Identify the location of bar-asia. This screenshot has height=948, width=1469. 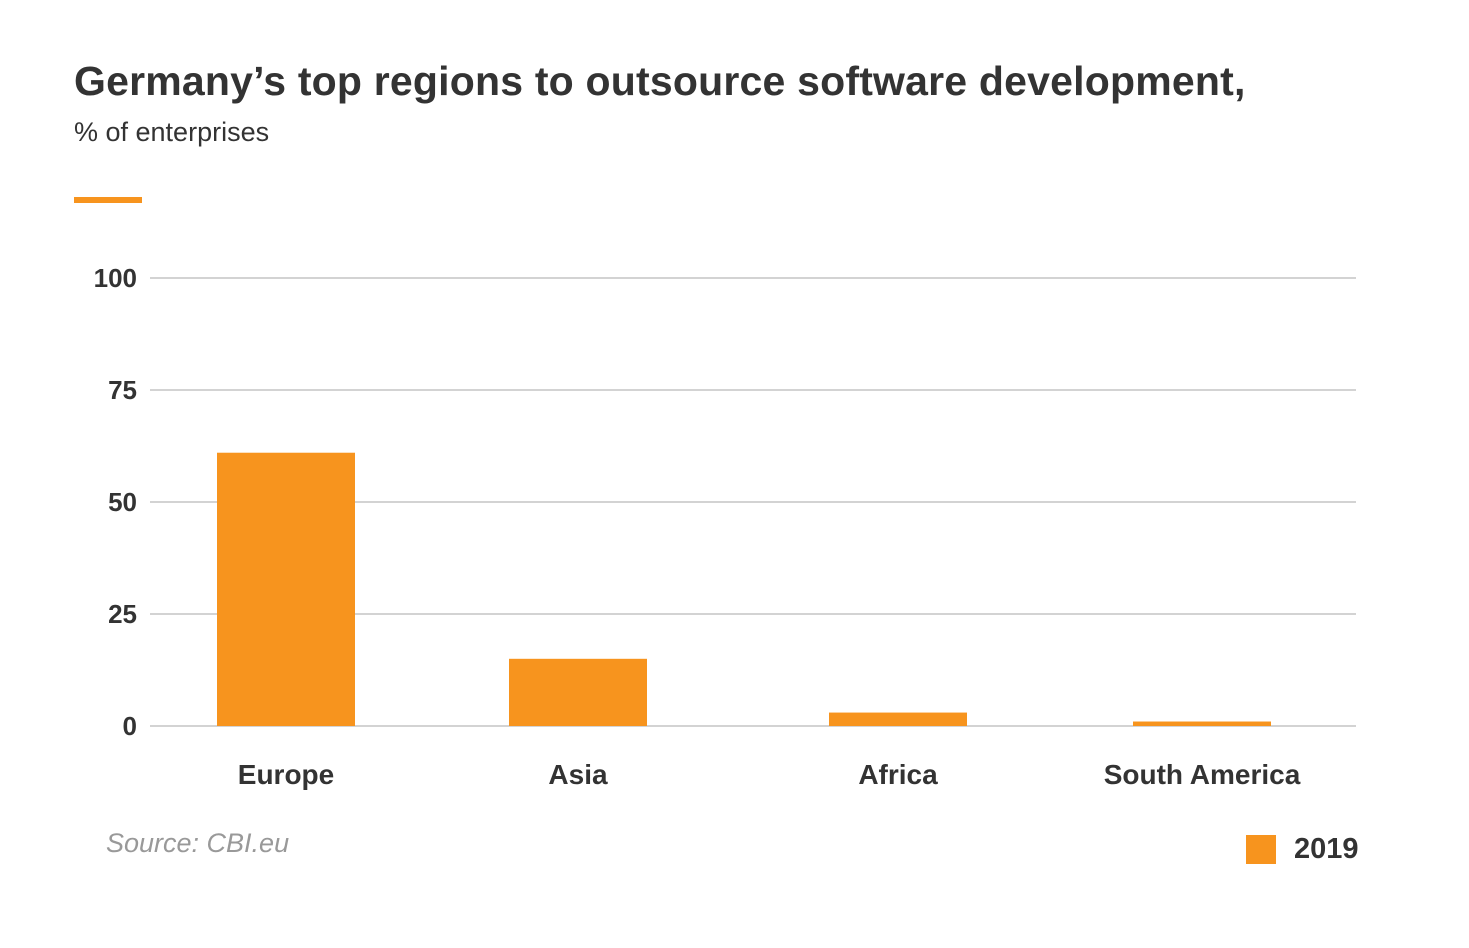
(578, 692).